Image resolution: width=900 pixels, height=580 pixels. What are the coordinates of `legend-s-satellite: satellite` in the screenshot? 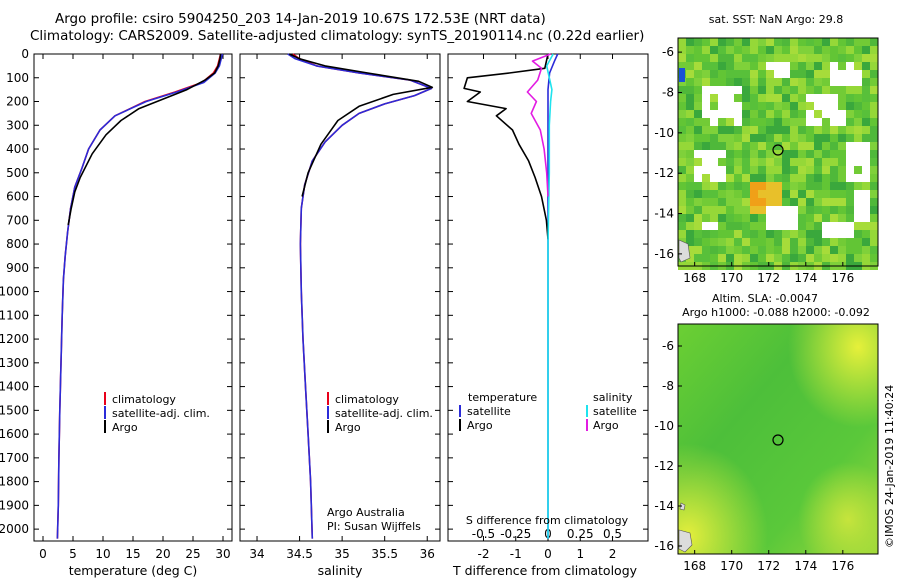 It's located at (615, 411).